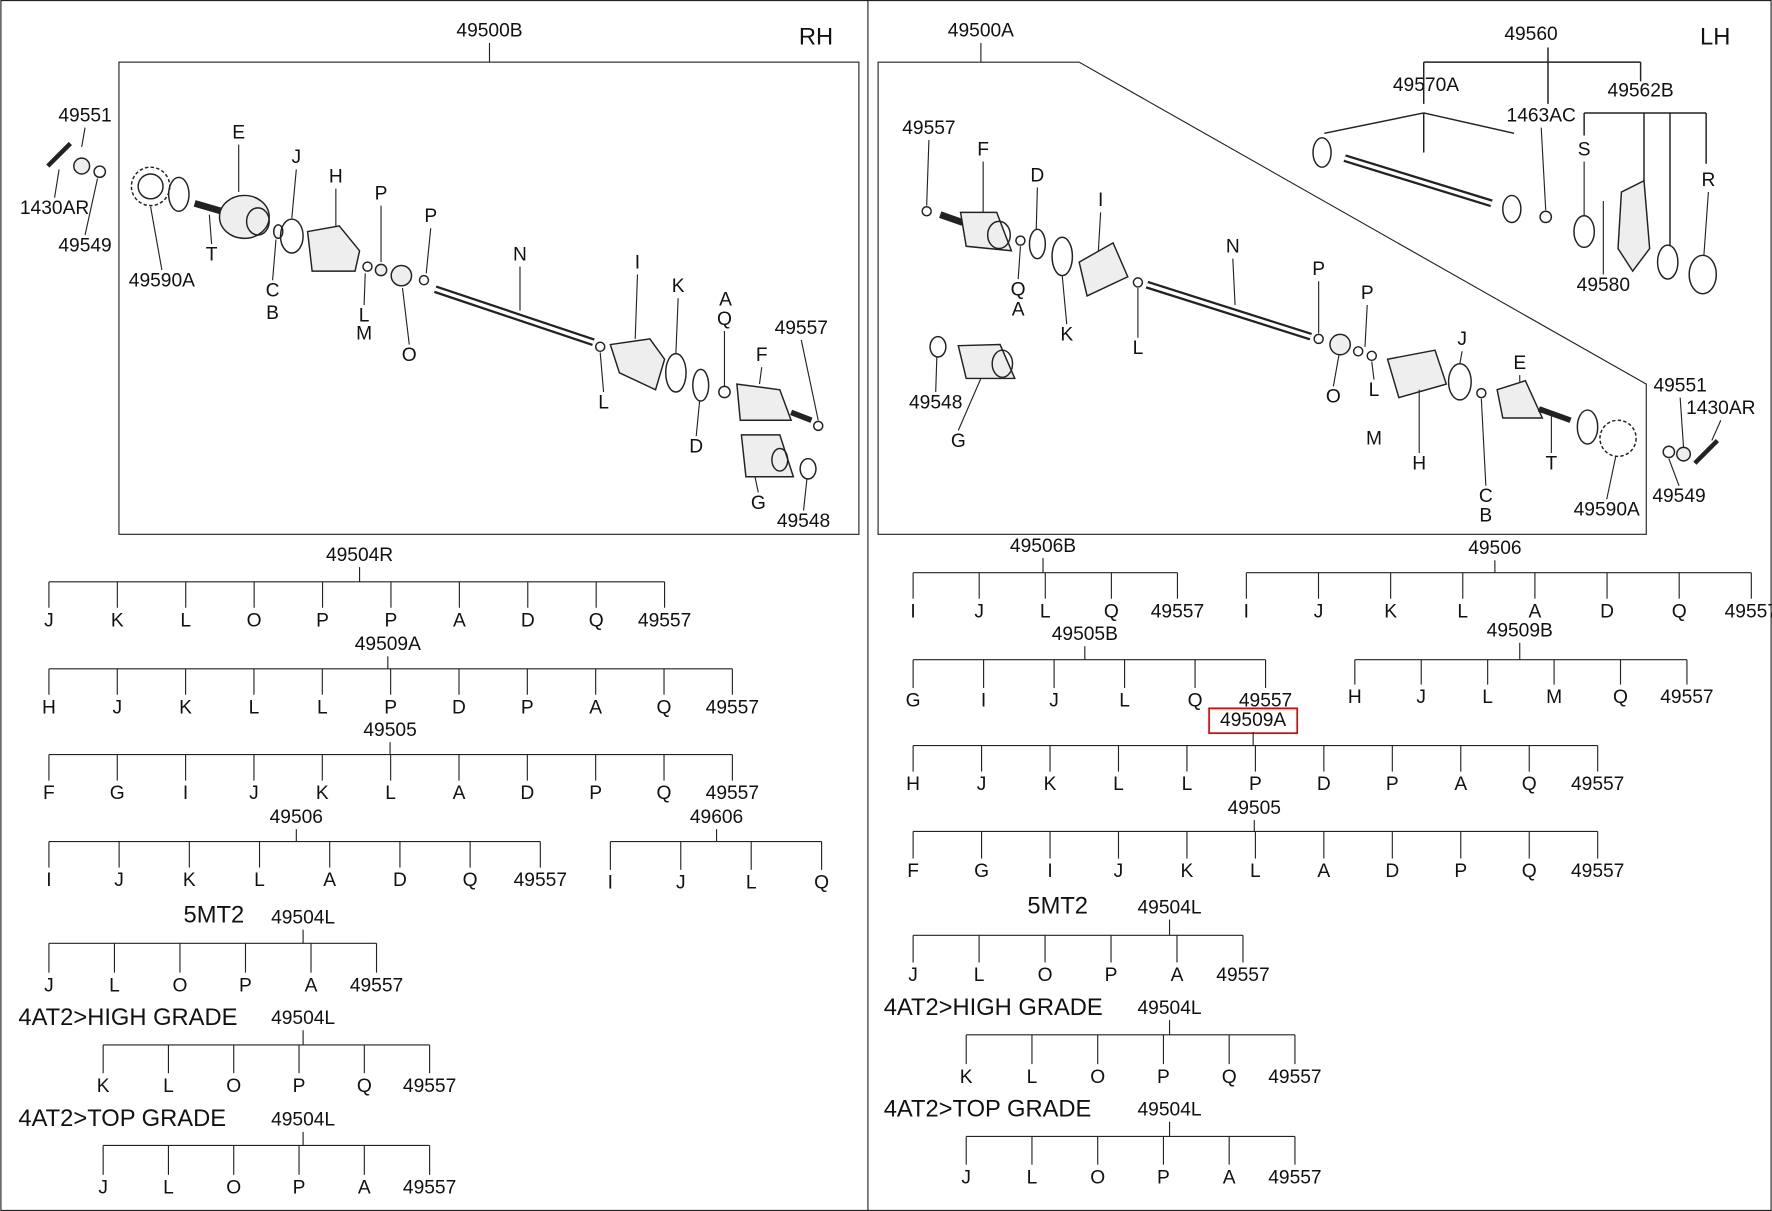  What do you see at coordinates (1253, 720) in the screenshot?
I see `tree-parent: 49509A` at bounding box center [1253, 720].